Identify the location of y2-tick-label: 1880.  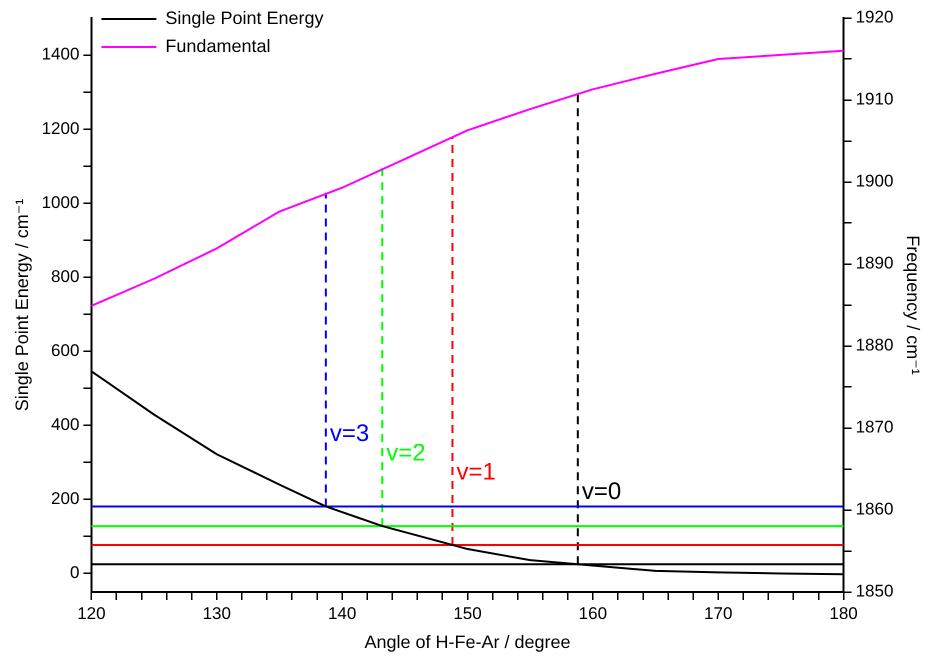
(875, 345).